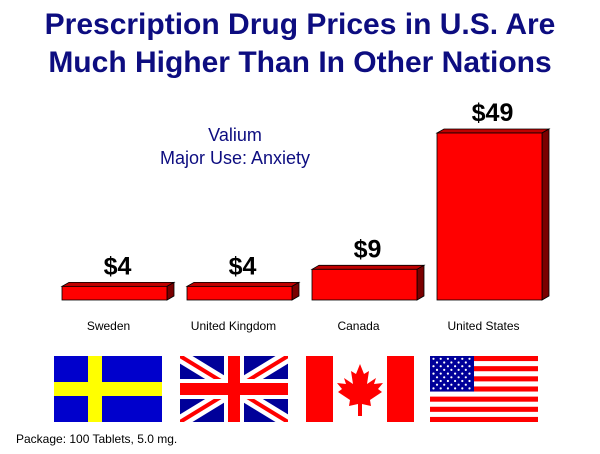 The image size is (600, 454). Describe the element at coordinates (235, 135) in the screenshot. I see `drug-name: Valium` at that location.